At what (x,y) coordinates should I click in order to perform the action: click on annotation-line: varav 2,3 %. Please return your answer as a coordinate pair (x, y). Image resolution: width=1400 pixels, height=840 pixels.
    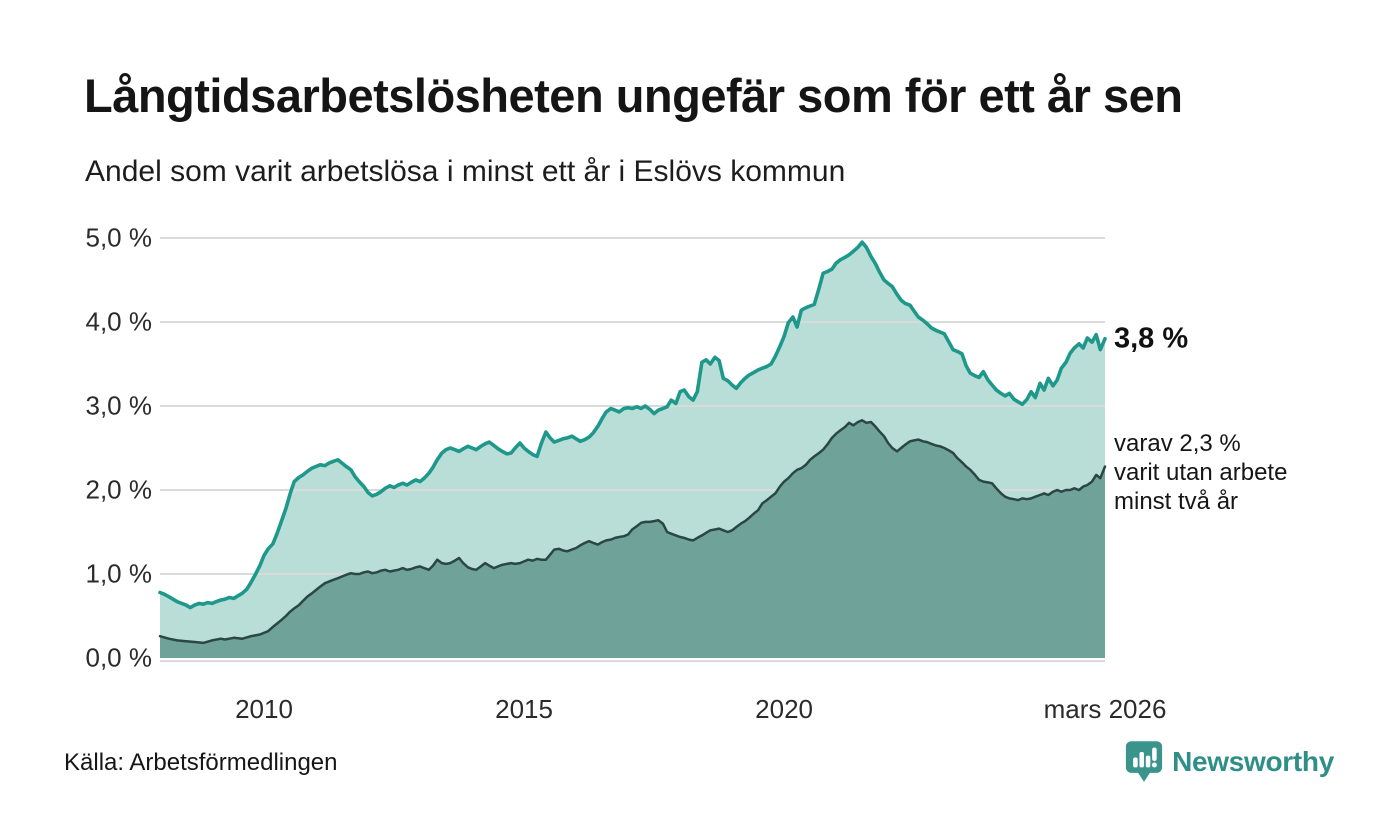
    Looking at the image, I should click on (1177, 443).